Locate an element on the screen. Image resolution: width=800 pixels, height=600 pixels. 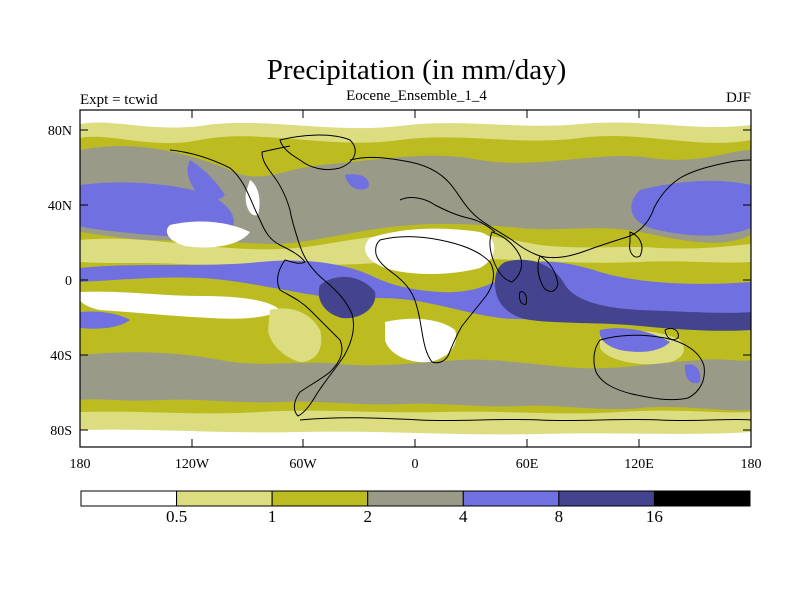
lon-tick-label: 120E is located at coordinates (639, 464).